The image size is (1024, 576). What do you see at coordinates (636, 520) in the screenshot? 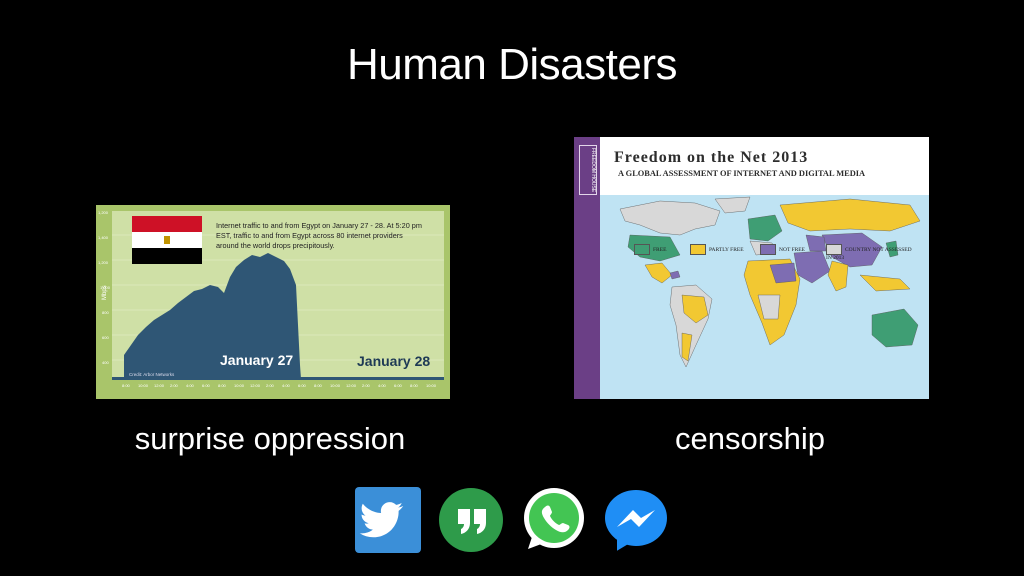
I see `messenger-icon` at bounding box center [636, 520].